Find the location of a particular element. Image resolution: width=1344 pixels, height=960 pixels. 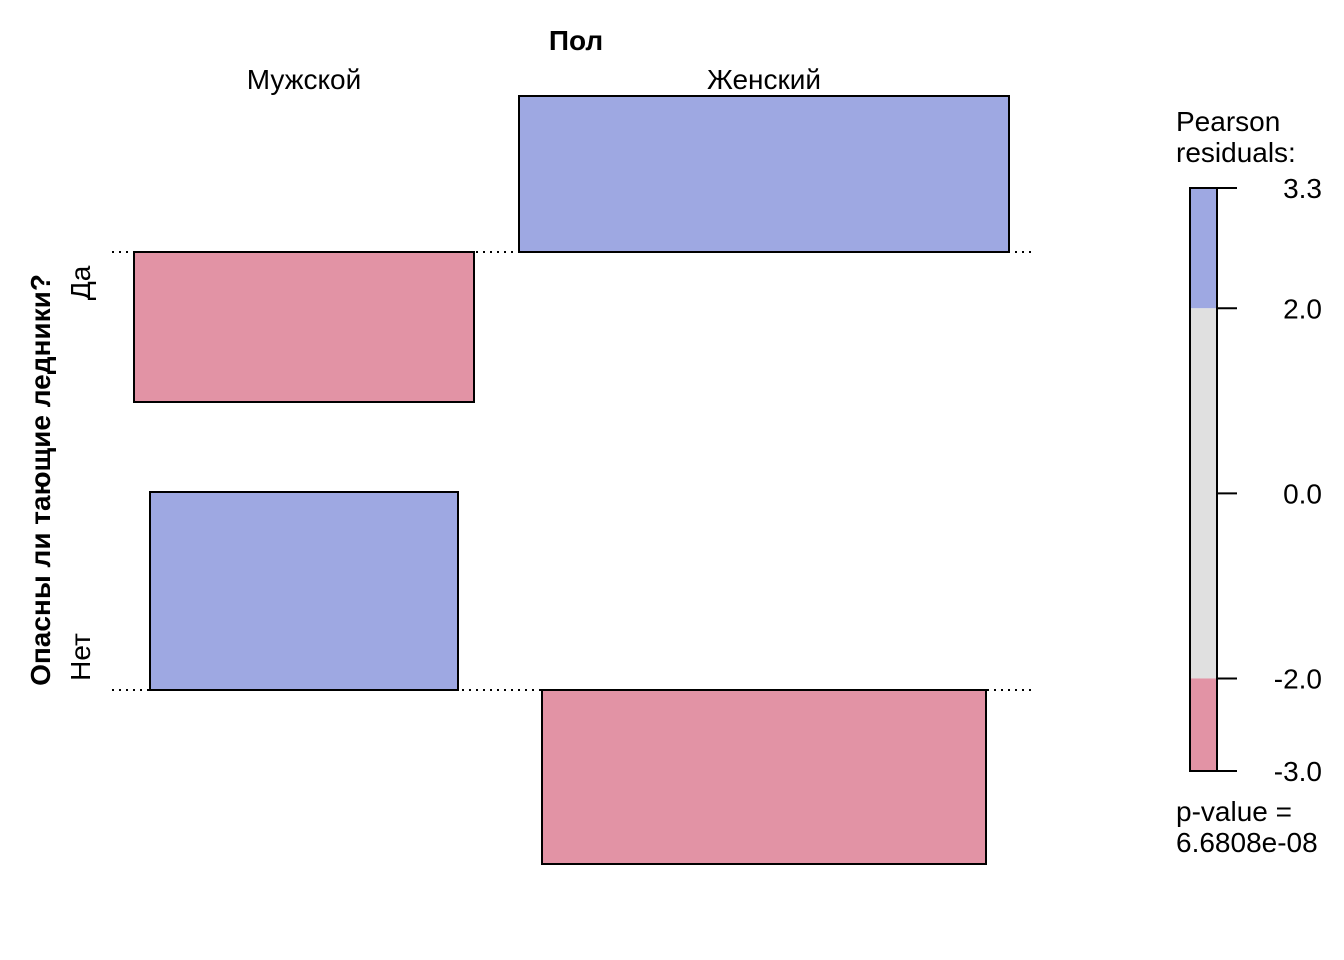

column-variable-title: Пол is located at coordinates (576, 40).